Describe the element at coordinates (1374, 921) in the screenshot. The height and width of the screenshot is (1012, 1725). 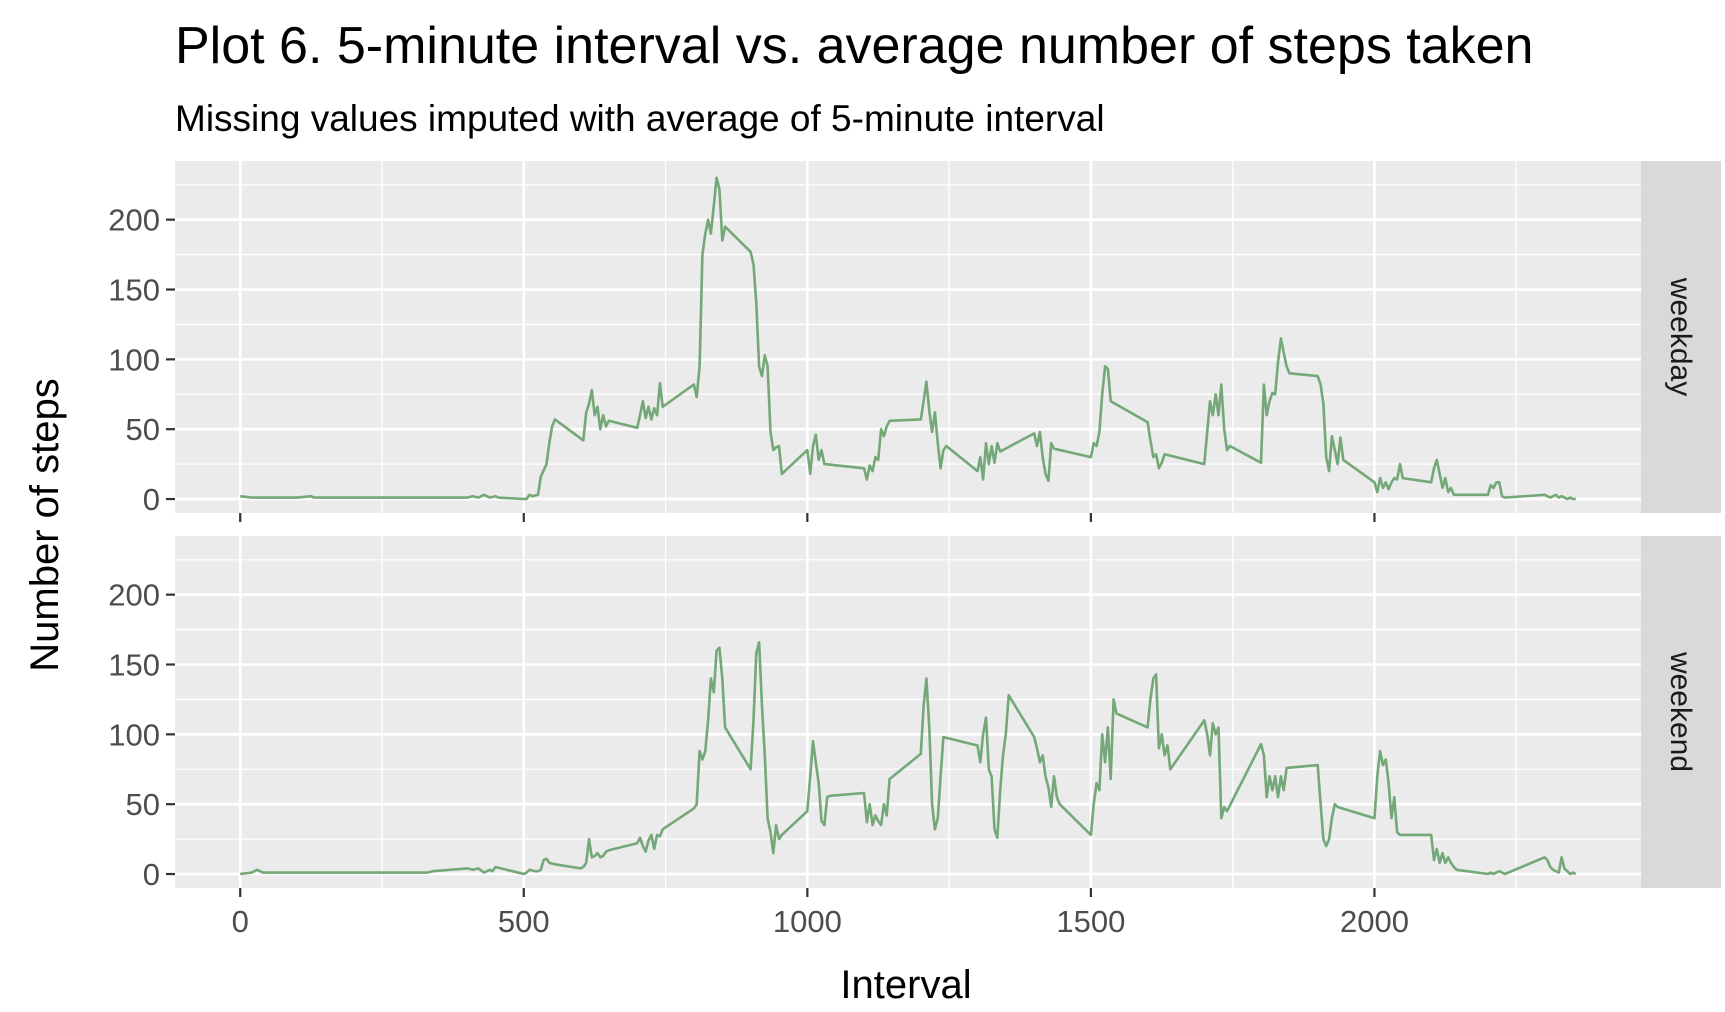
I see `x-tick-label: 2000` at that location.